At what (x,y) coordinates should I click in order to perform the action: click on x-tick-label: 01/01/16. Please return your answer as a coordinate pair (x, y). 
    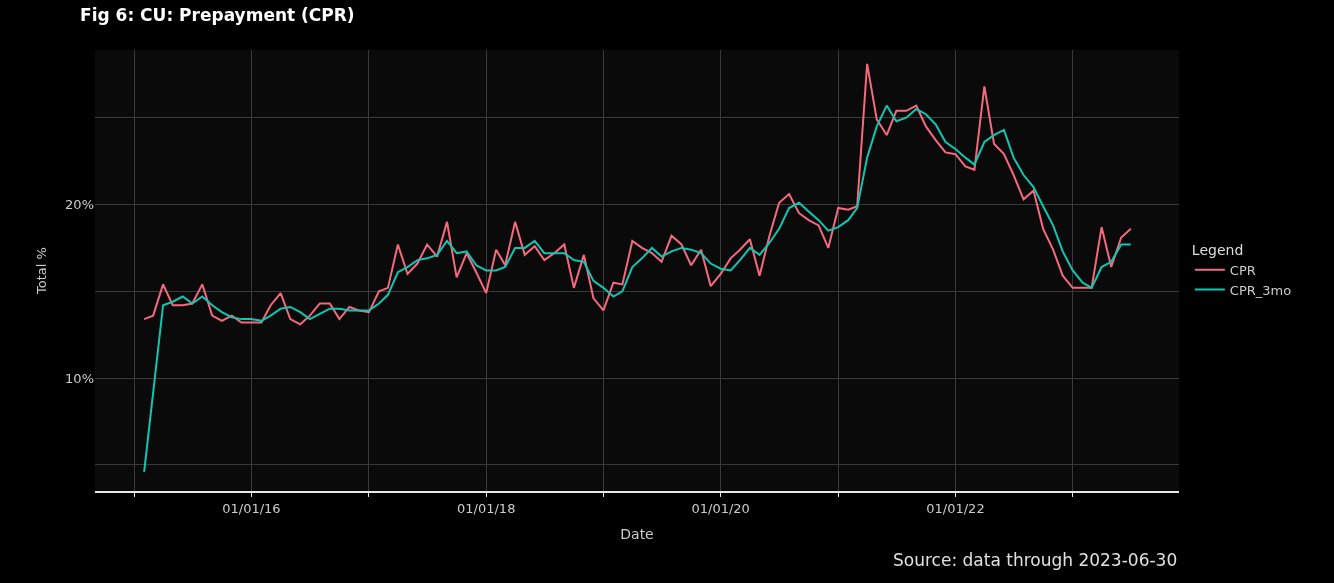
    Looking at the image, I should click on (251, 508).